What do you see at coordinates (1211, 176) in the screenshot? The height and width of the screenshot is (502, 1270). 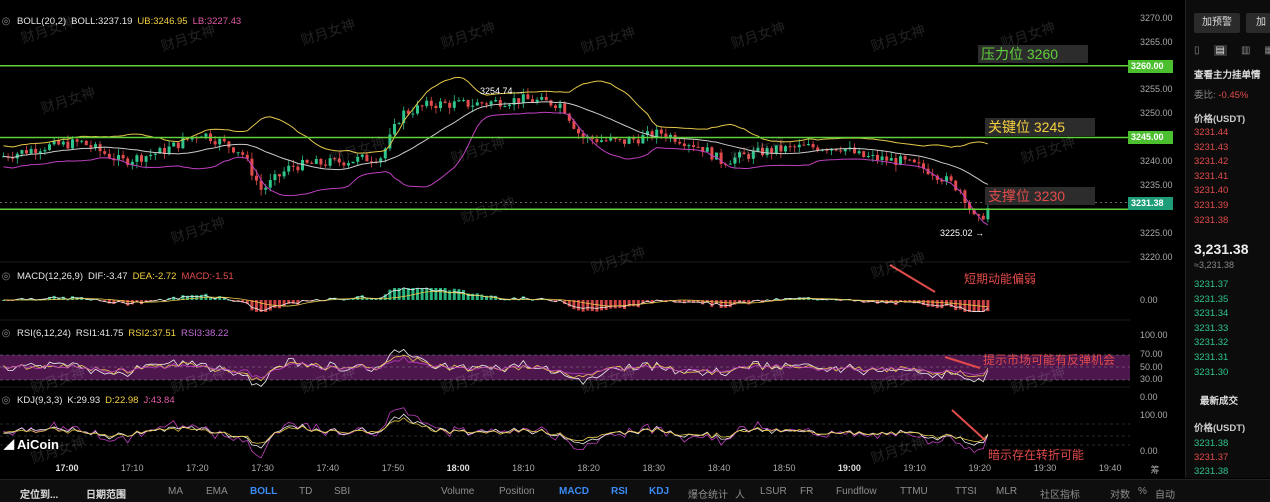 I see `ask-row: 3231.41` at bounding box center [1211, 176].